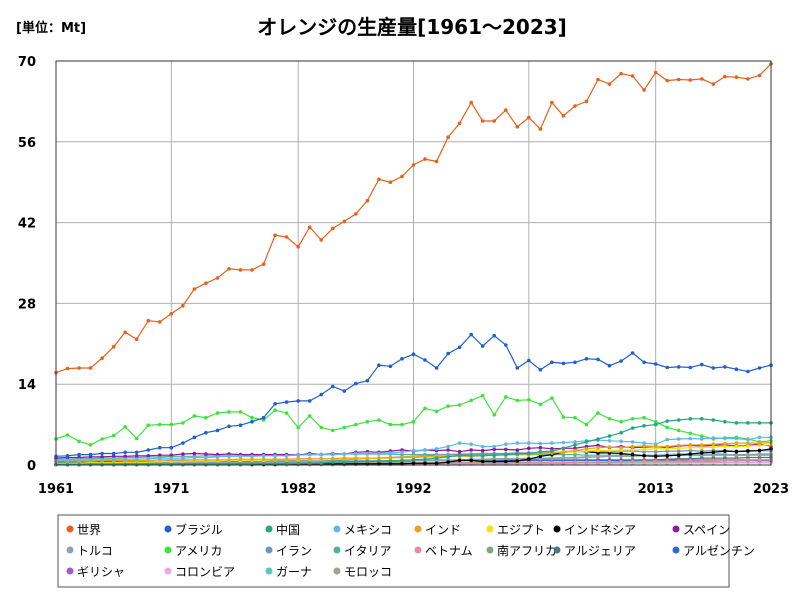 The image size is (800, 600). I want to click on legend-item-アルゼンチン: アルゼンチン, so click(714, 551).